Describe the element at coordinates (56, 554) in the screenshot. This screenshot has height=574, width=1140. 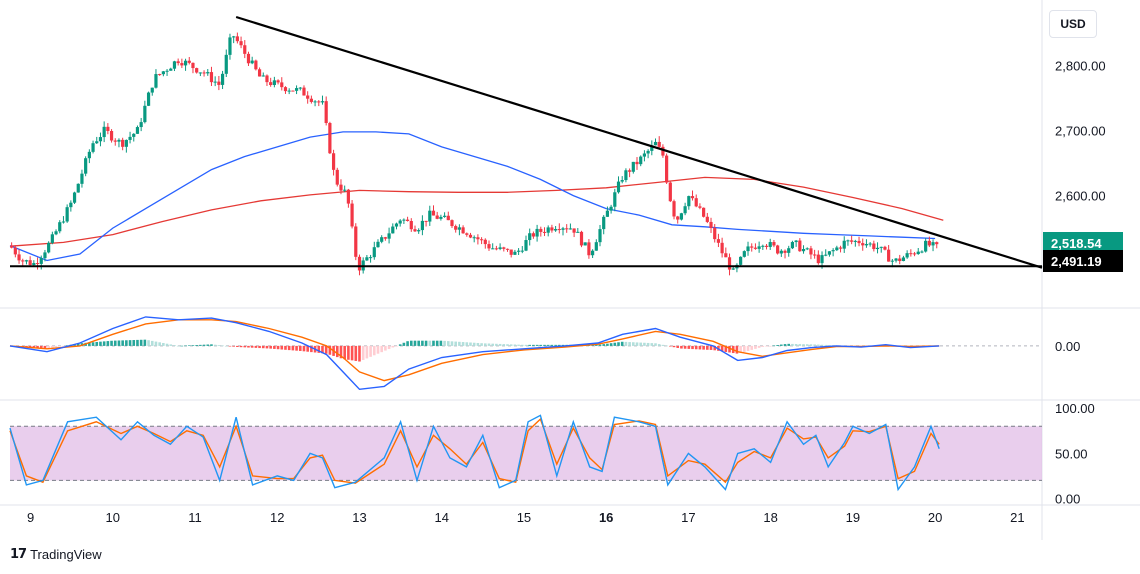
I see `footer-branding: 17 TradingView` at that location.